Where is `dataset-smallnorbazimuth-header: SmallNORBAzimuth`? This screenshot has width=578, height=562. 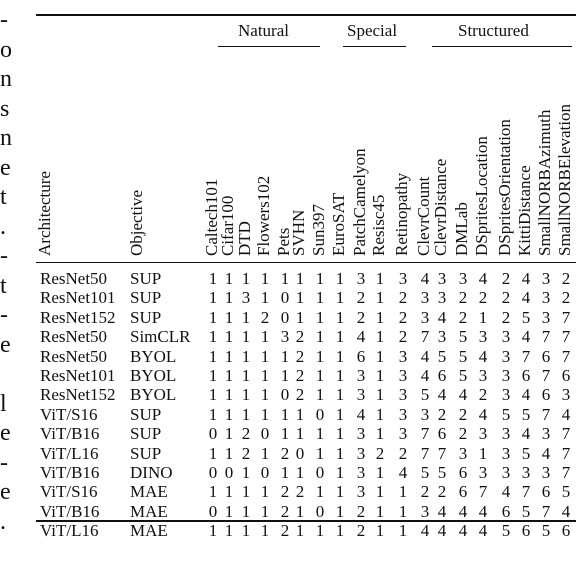 dataset-smallnorbazimuth-header: SmallNORBAzimuth is located at coordinates (545, 136).